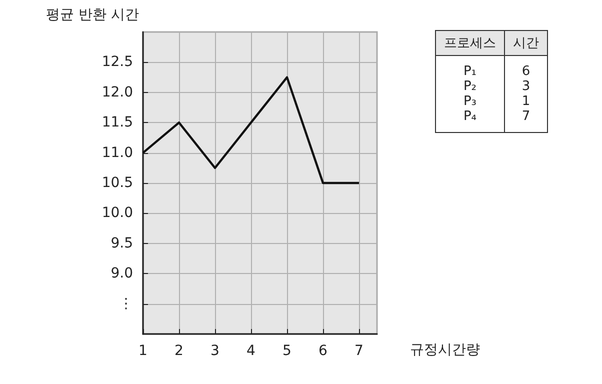 This screenshot has width=602, height=384. What do you see at coordinates (121, 243) in the screenshot?
I see `y-tick-label: 9.5` at bounding box center [121, 243].